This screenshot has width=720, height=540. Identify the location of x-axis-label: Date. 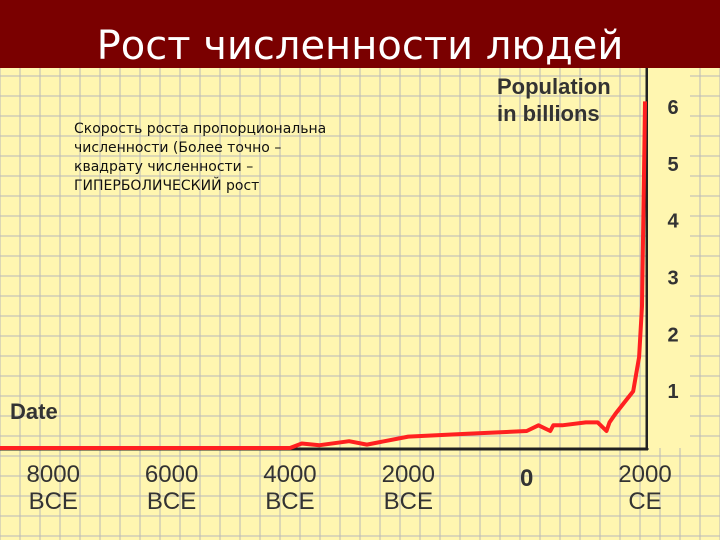
(34, 411).